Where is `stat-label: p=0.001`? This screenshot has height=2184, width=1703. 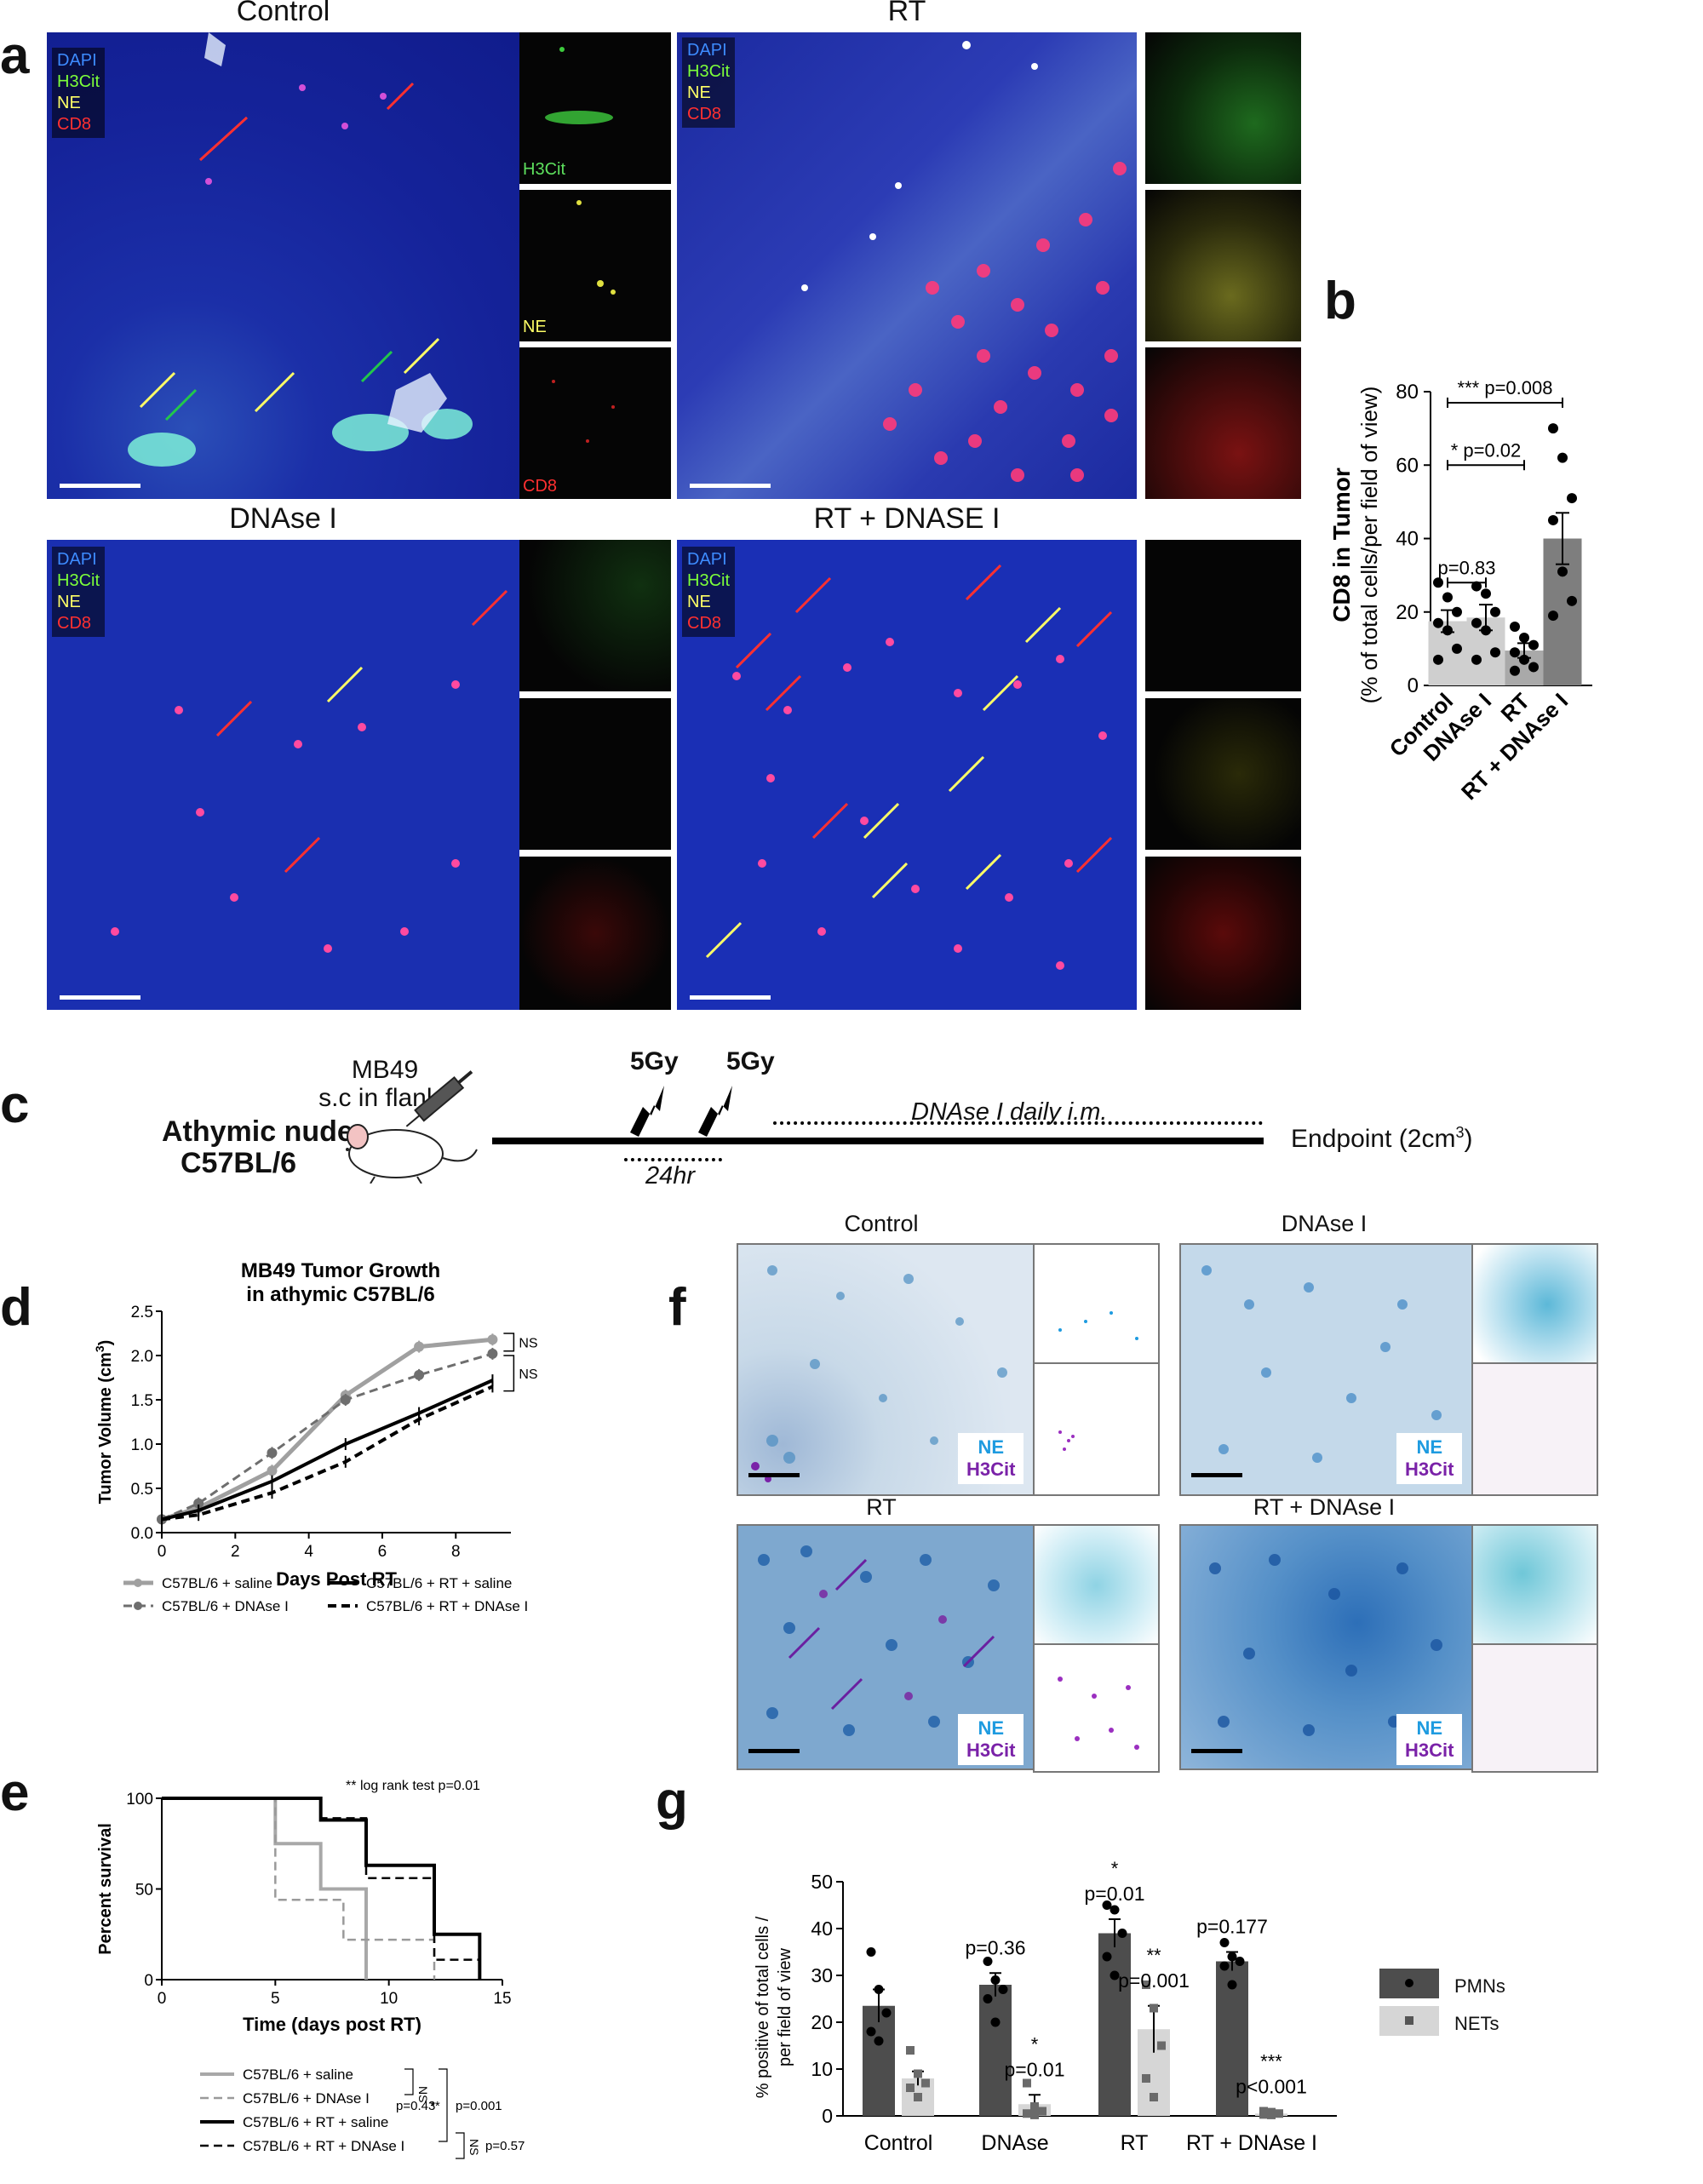 stat-label: p=0.001 is located at coordinates (479, 2106).